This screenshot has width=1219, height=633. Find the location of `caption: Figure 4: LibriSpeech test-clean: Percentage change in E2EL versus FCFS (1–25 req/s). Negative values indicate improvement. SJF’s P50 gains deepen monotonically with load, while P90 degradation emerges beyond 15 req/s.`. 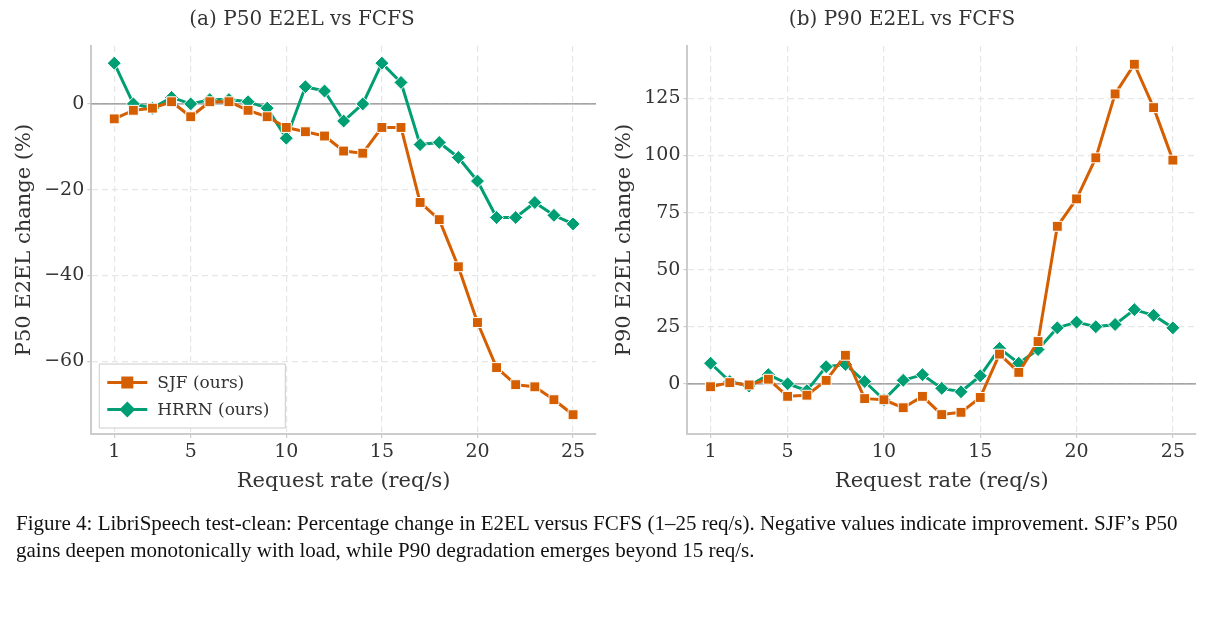

caption: Figure 4: LibriSpeech test-clean: Percentage change in E2EL versus FCFS (1–25 req/s). Negative values indicate improvement. SJF’s P50 gains deepen monotonically with load, while P90 degradation emerges beyond 15 req/s. is located at coordinates (597, 537).